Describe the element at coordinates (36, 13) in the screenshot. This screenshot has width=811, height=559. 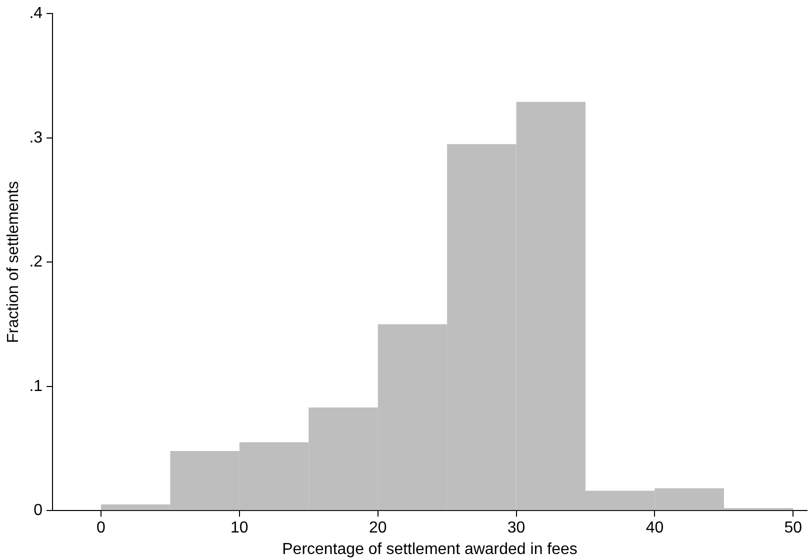
I see `y-tick-label: .4` at that location.